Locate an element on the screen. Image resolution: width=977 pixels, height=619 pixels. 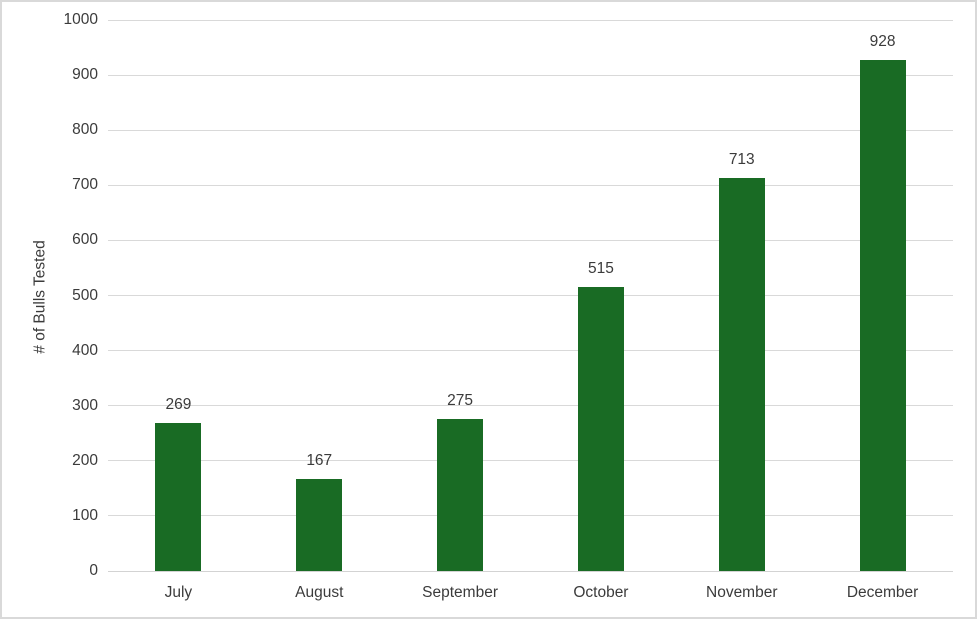
x-category-label: October is located at coordinates (601, 592).